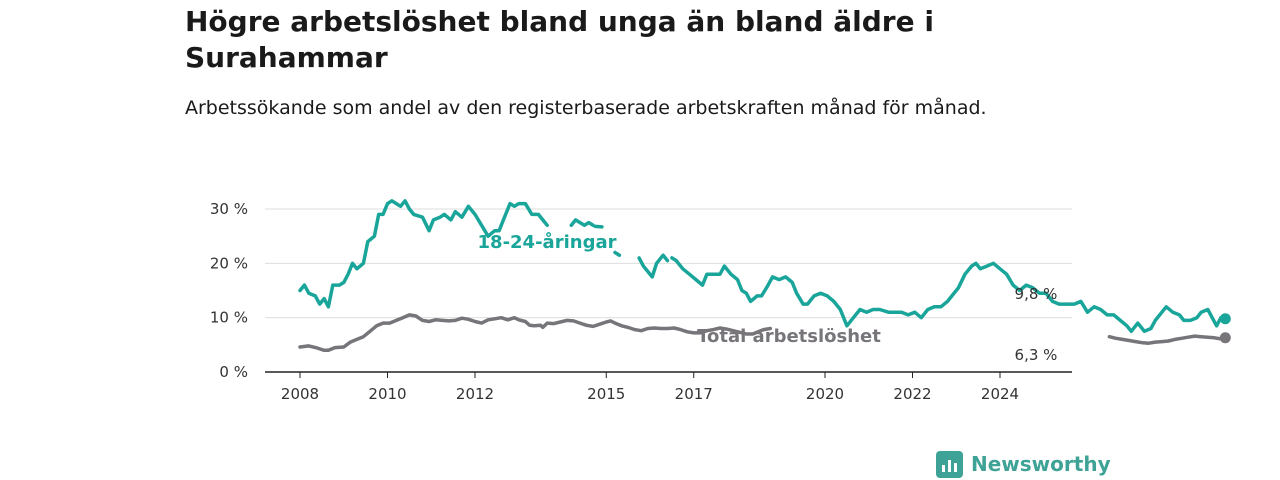 This screenshot has height=480, width=1280. I want to click on y-tick-label: 30 %, so click(229, 209).